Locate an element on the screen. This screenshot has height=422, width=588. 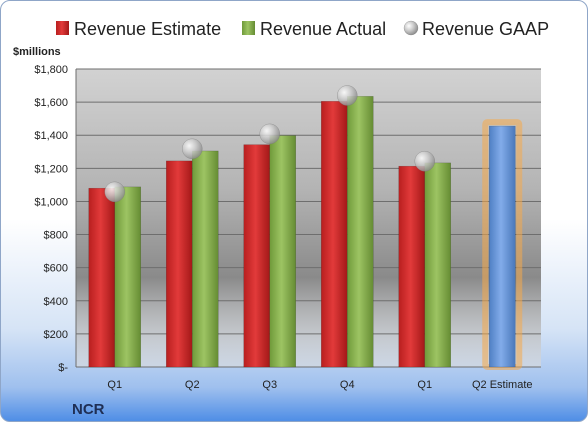
company-label: NCR is located at coordinates (88, 409).